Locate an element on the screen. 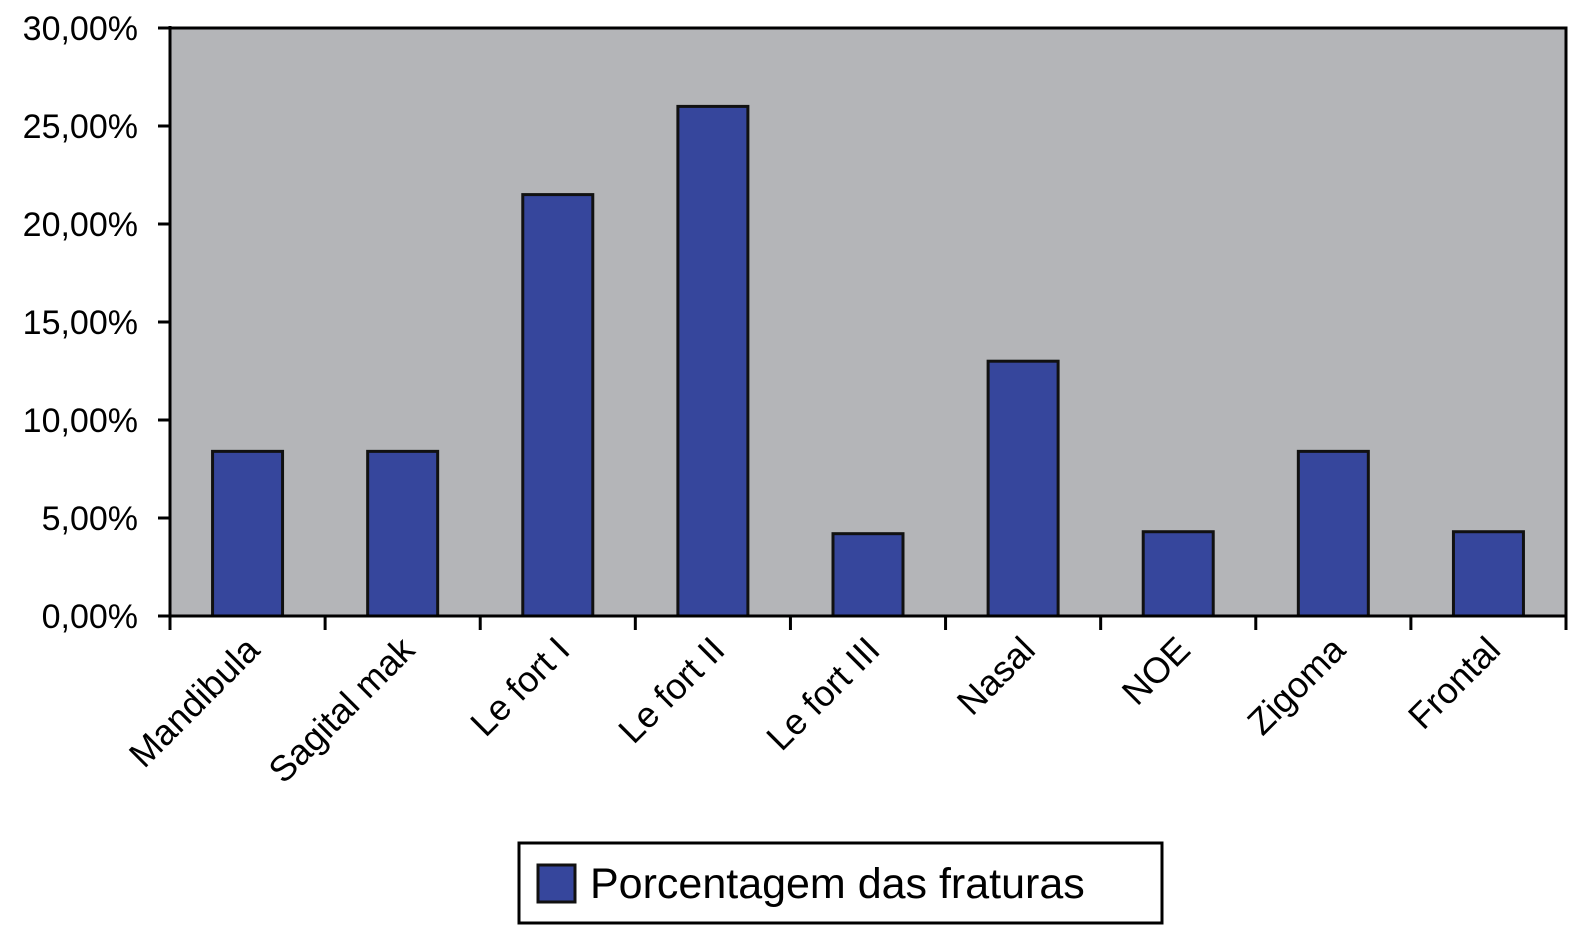 The width and height of the screenshot is (1572, 928). legend: Porcentagem das fraturas is located at coordinates (840, 883).